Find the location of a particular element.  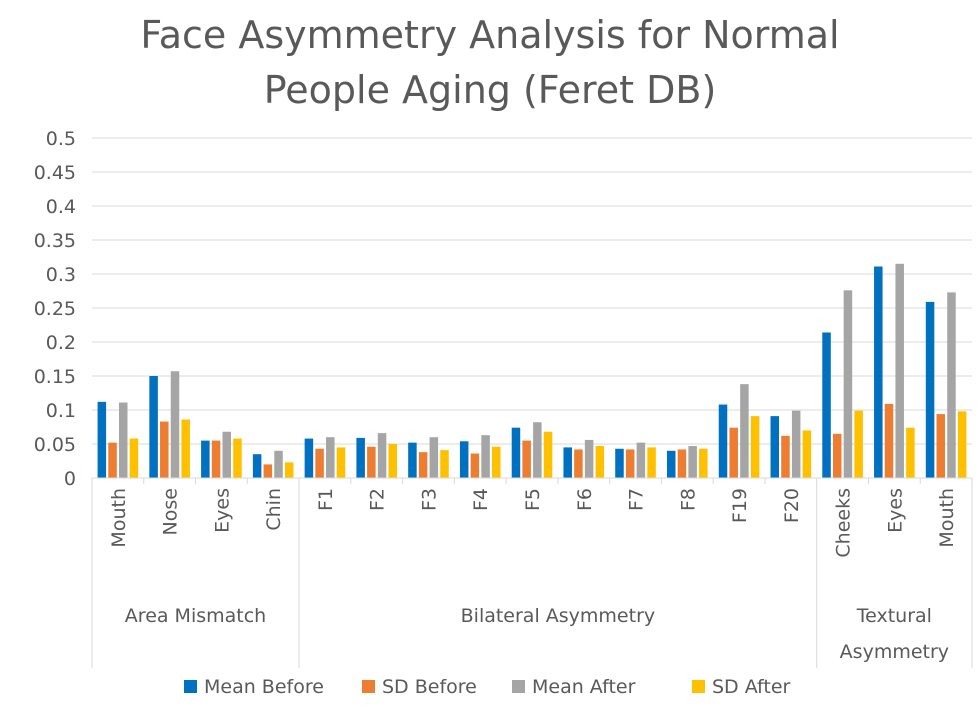

x-tick-label: F19 is located at coordinates (740, 505).